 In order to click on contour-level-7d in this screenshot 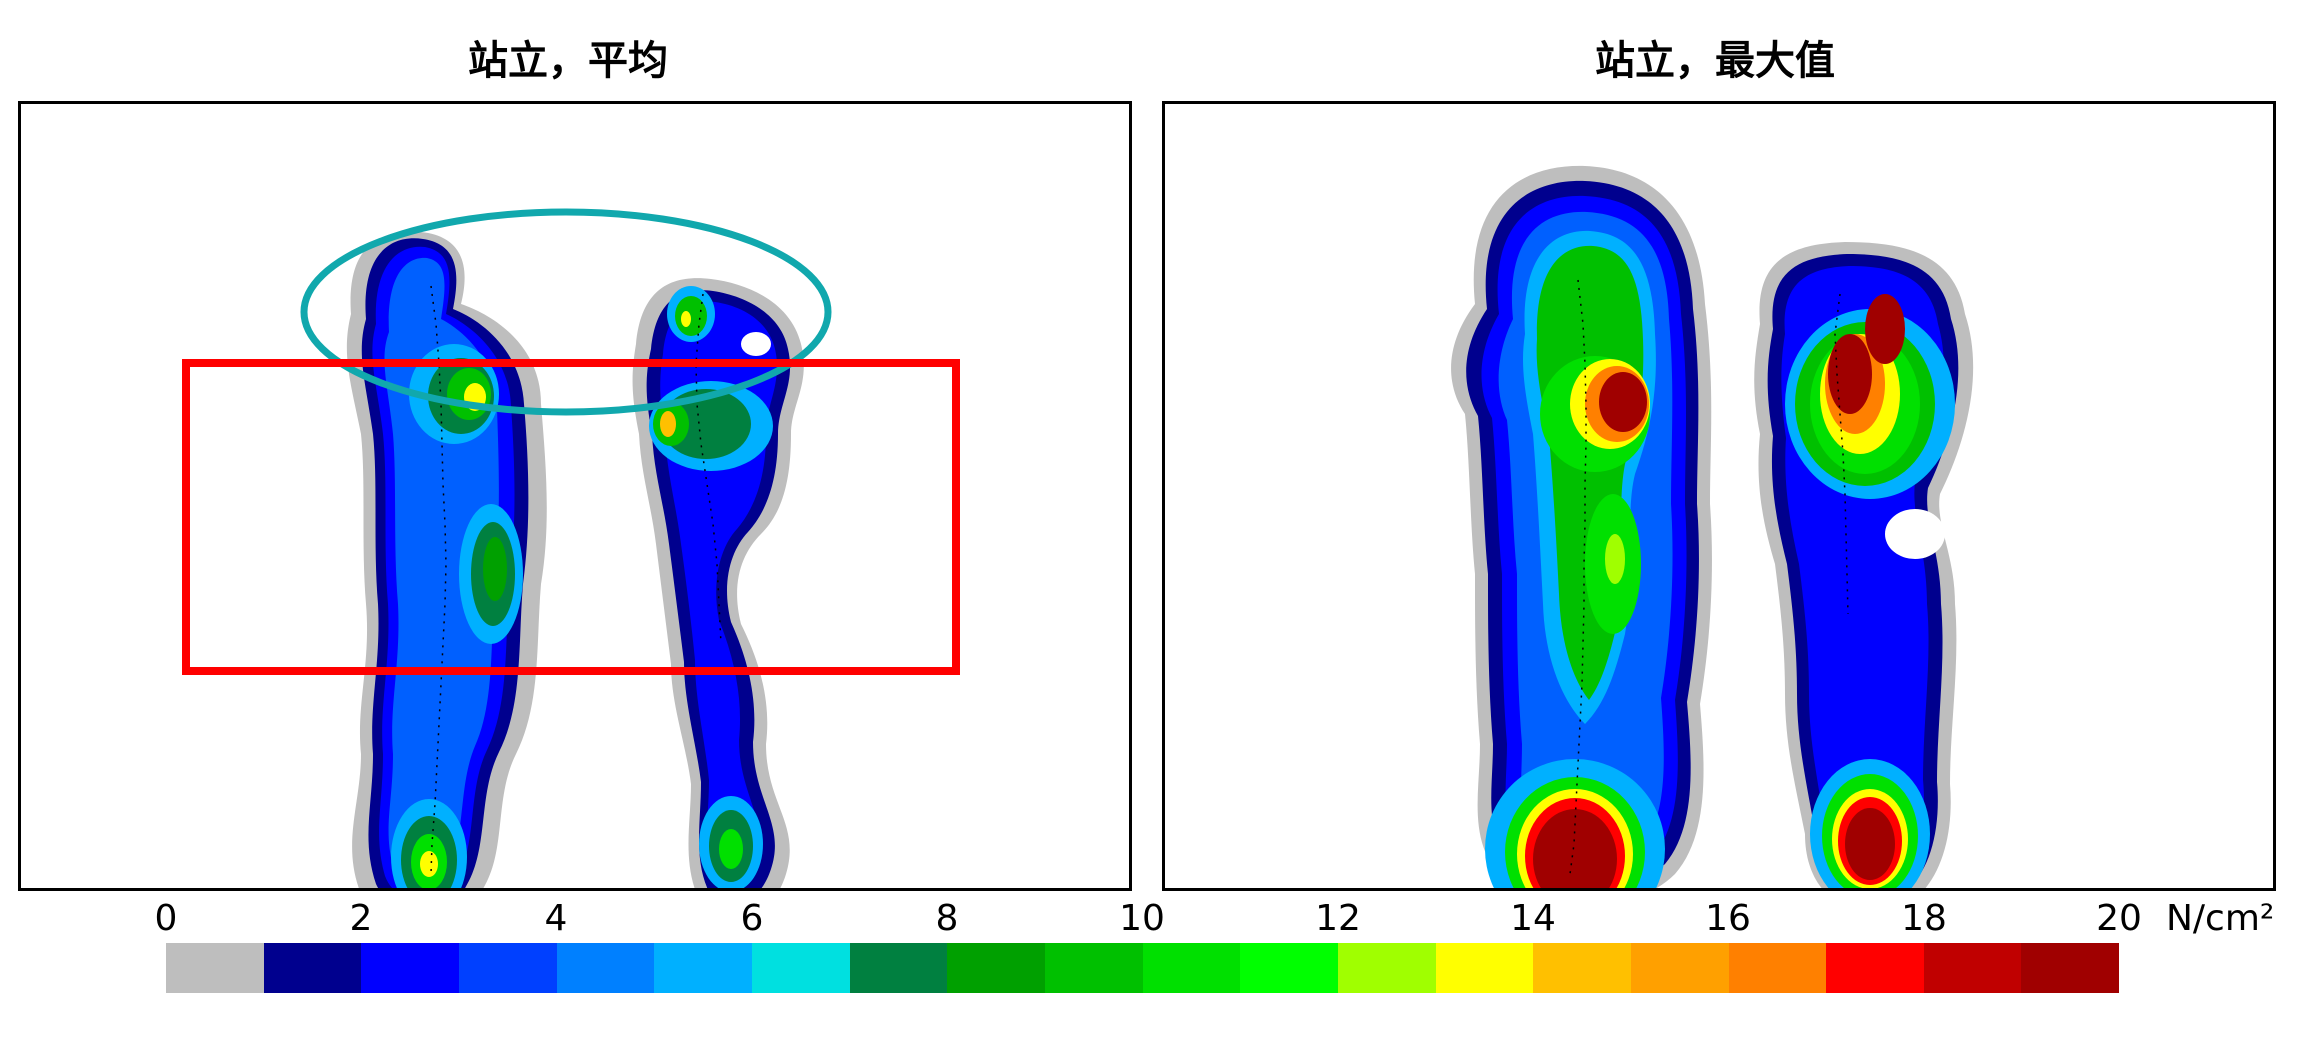, I will do `click(686, 319)`.